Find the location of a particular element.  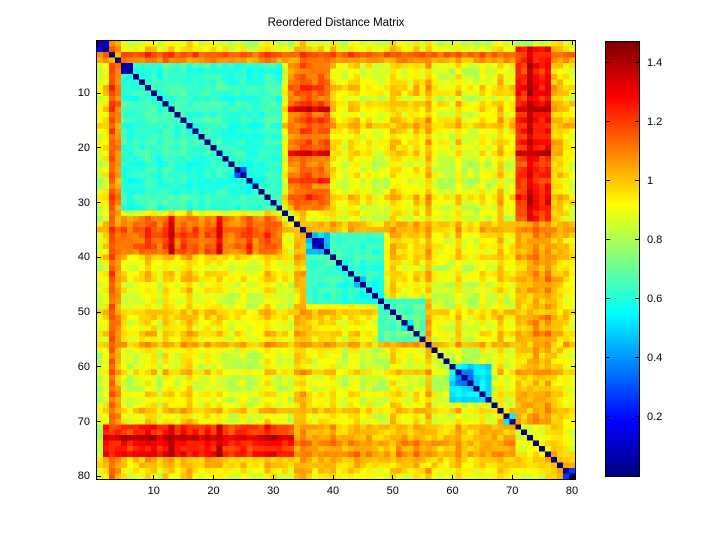

colorbar is located at coordinates (622, 259).